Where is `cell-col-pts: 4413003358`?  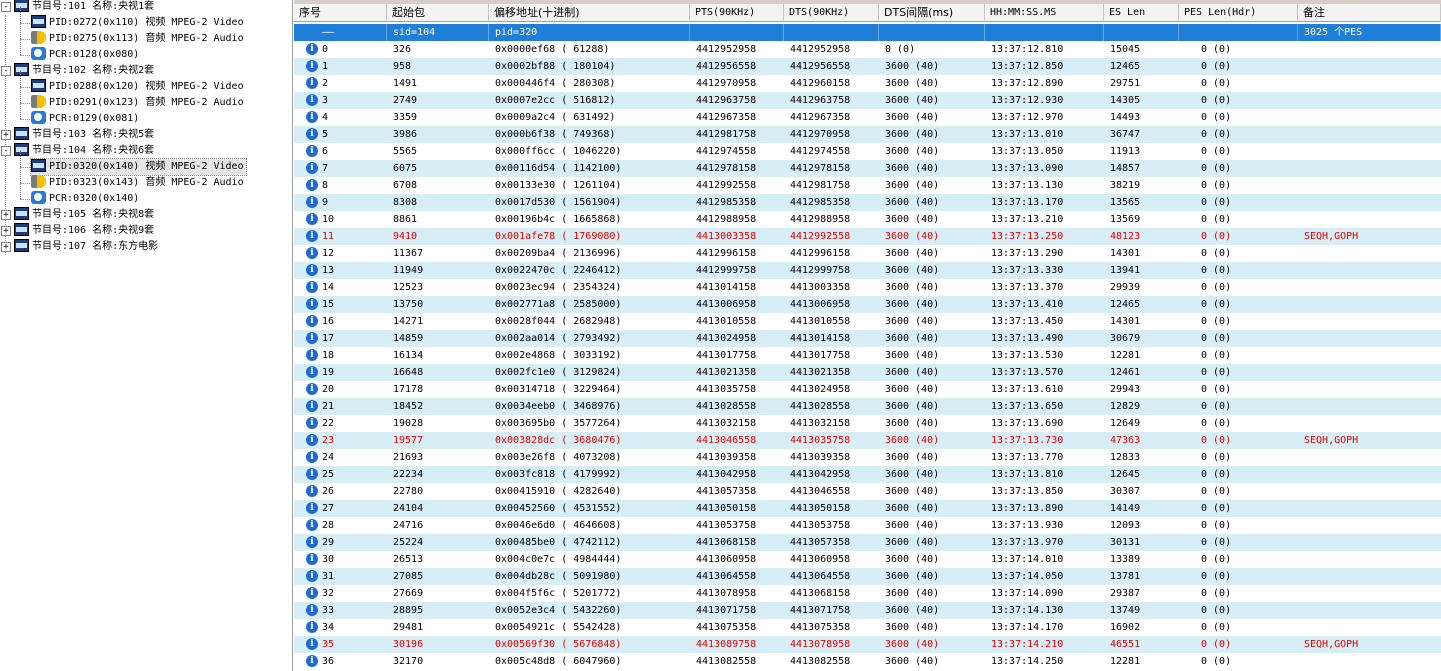
cell-col-pts: 4413003358 is located at coordinates (726, 236).